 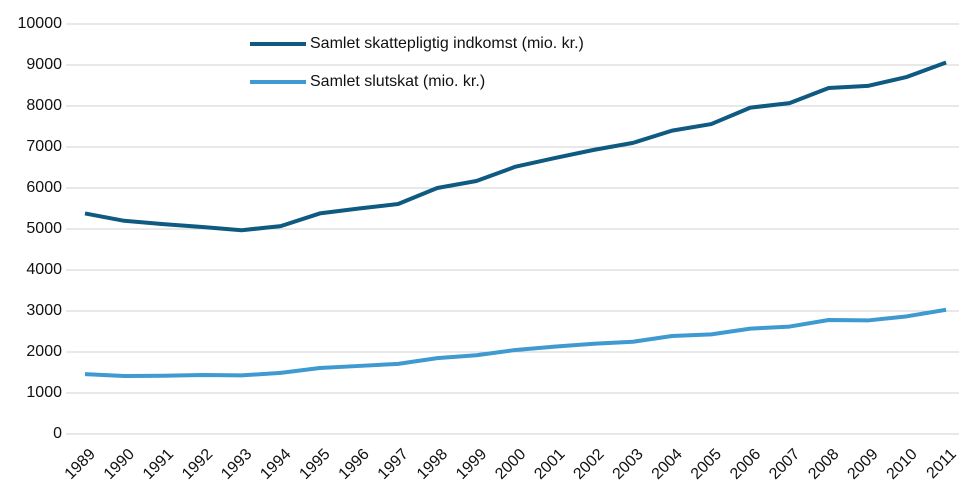 What do you see at coordinates (706, 464) in the screenshot?
I see `x-tick-label: 2005` at bounding box center [706, 464].